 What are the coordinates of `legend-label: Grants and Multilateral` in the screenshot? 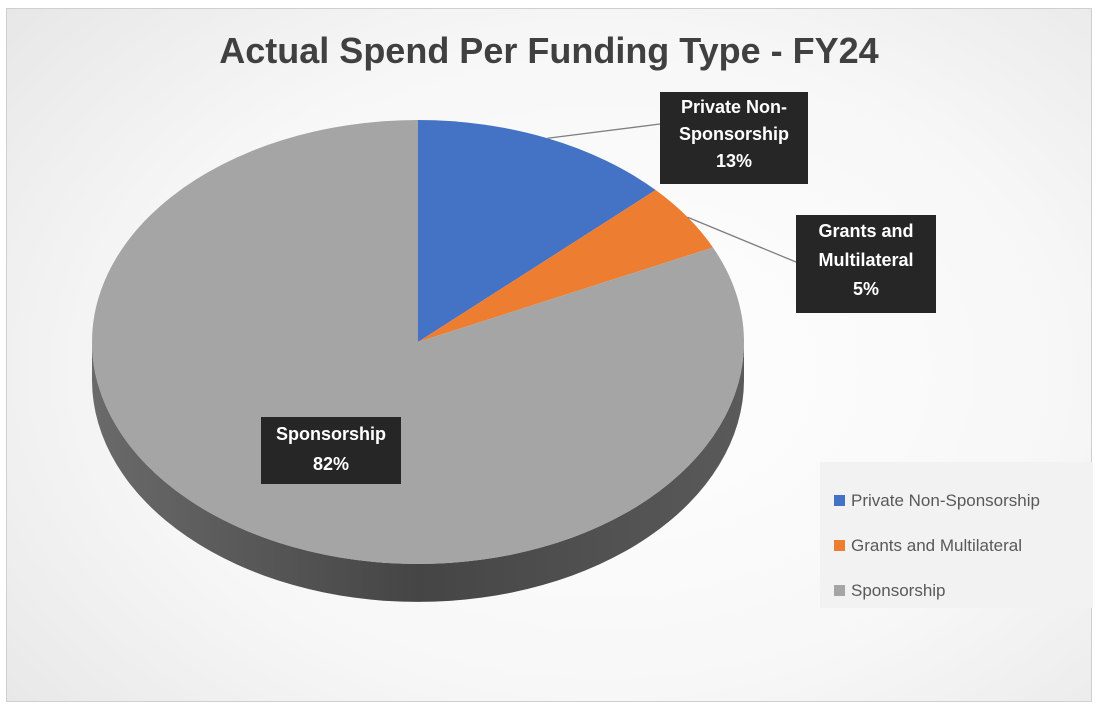 It's located at (937, 545).